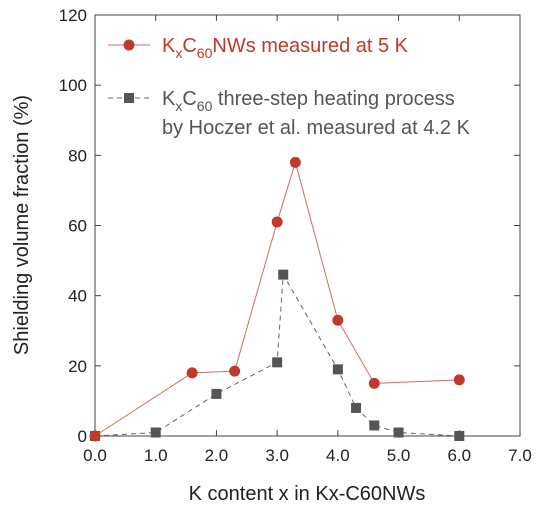  I want to click on x-tick-label: 1.0, so click(156, 455).